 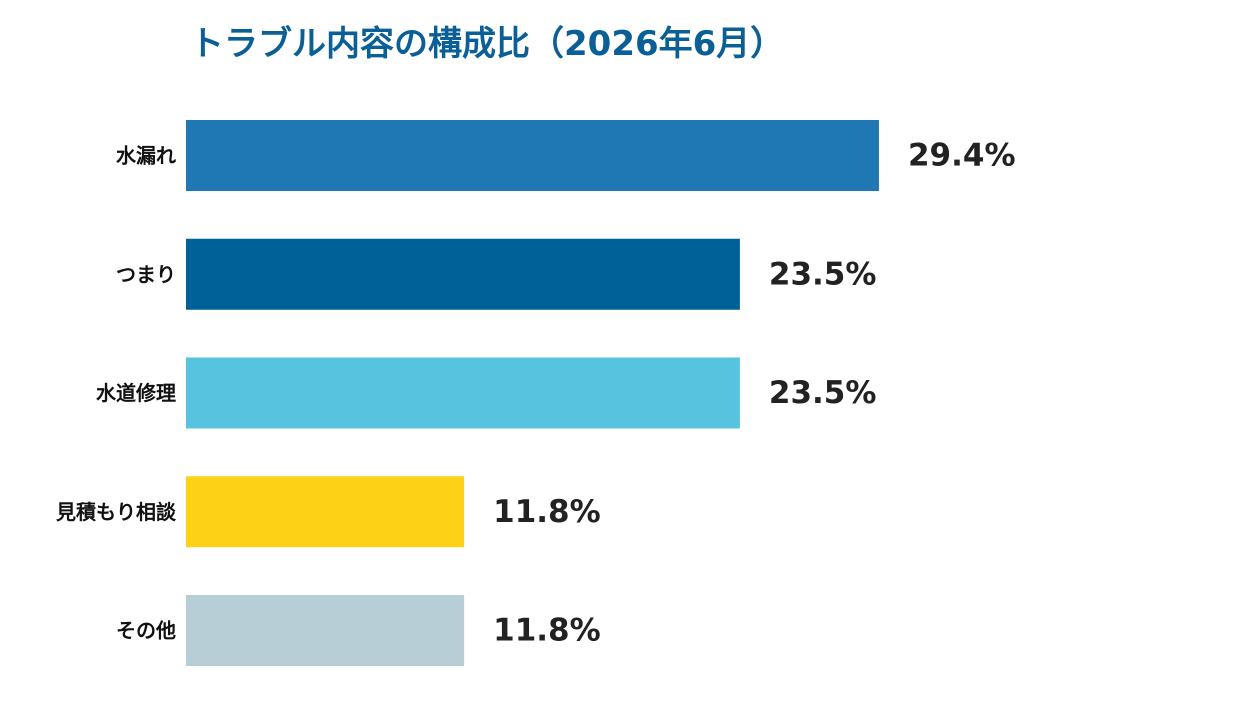 I want to click on value-label-3: 23.5%, so click(x=823, y=393).